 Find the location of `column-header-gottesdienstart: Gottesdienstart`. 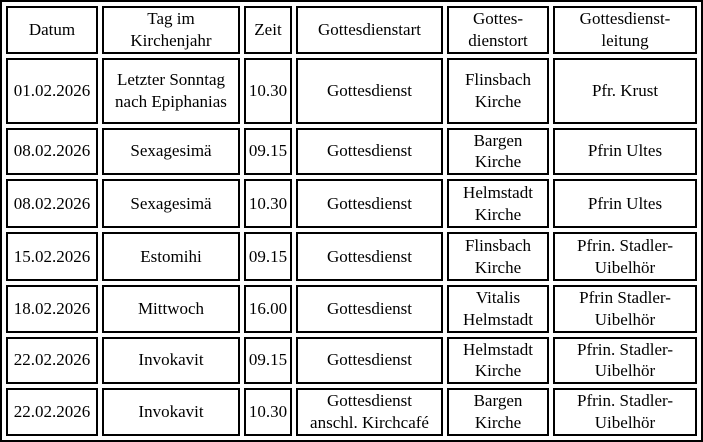

column-header-gottesdienstart: Gottesdienstart is located at coordinates (369, 30).